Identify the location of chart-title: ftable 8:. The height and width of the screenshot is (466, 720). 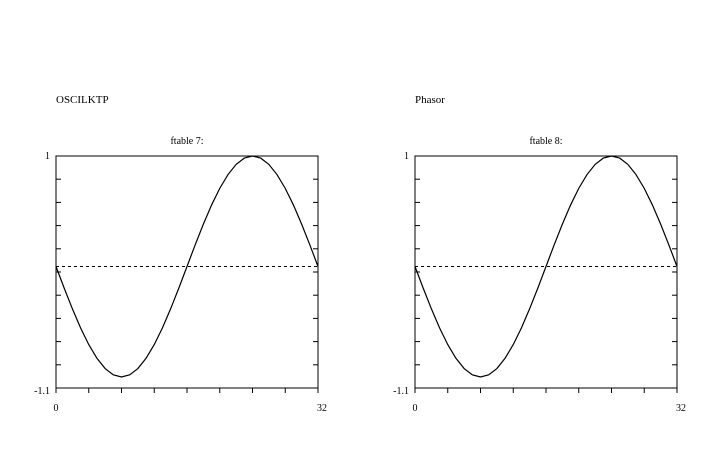
(545, 141).